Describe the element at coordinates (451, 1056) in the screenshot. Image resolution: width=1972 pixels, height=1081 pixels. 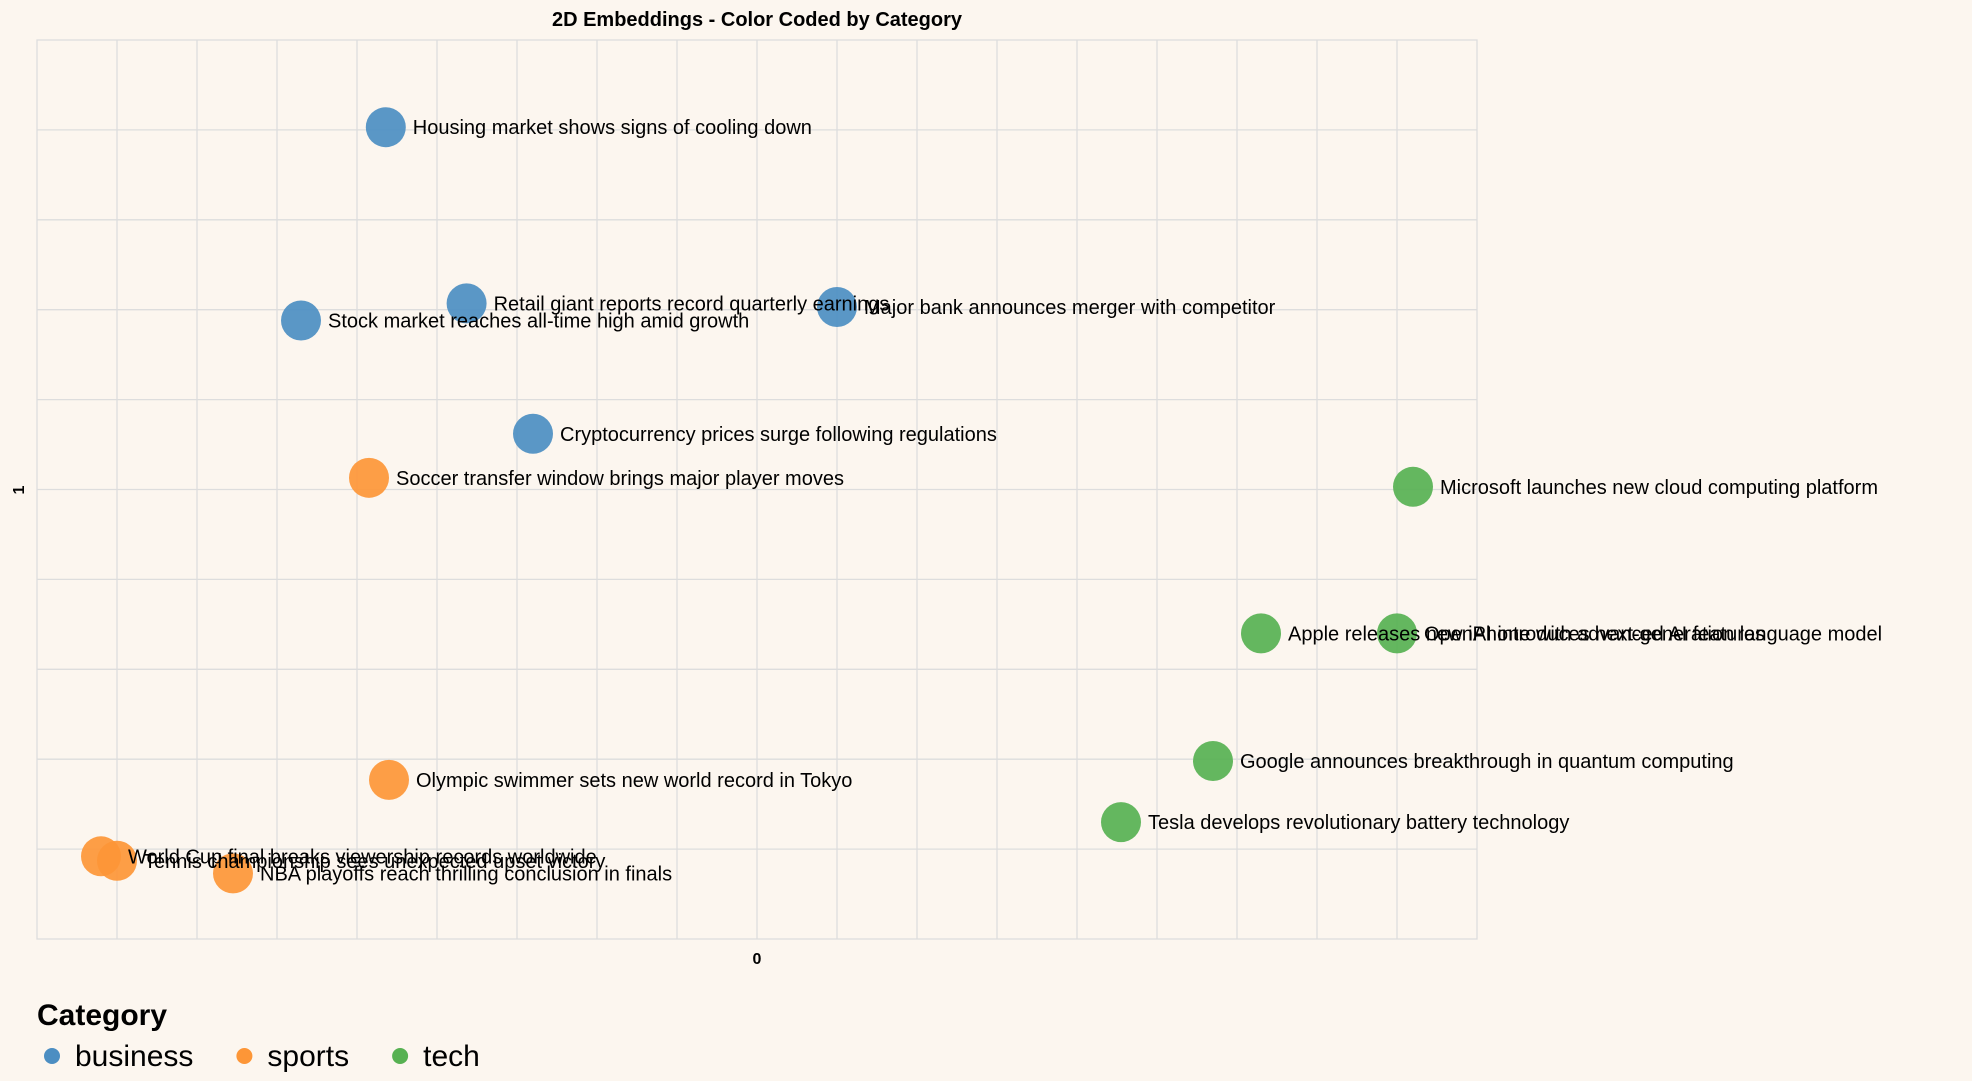
I see `legend-label-tech: tech` at that location.